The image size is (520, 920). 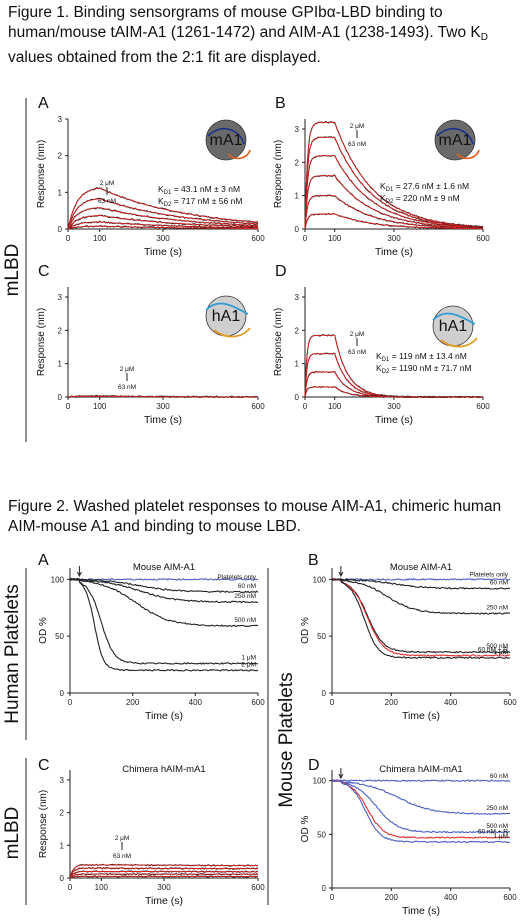 What do you see at coordinates (286, 739) in the screenshot?
I see `figure2-row-label-mouse: Mouse Platelets` at bounding box center [286, 739].